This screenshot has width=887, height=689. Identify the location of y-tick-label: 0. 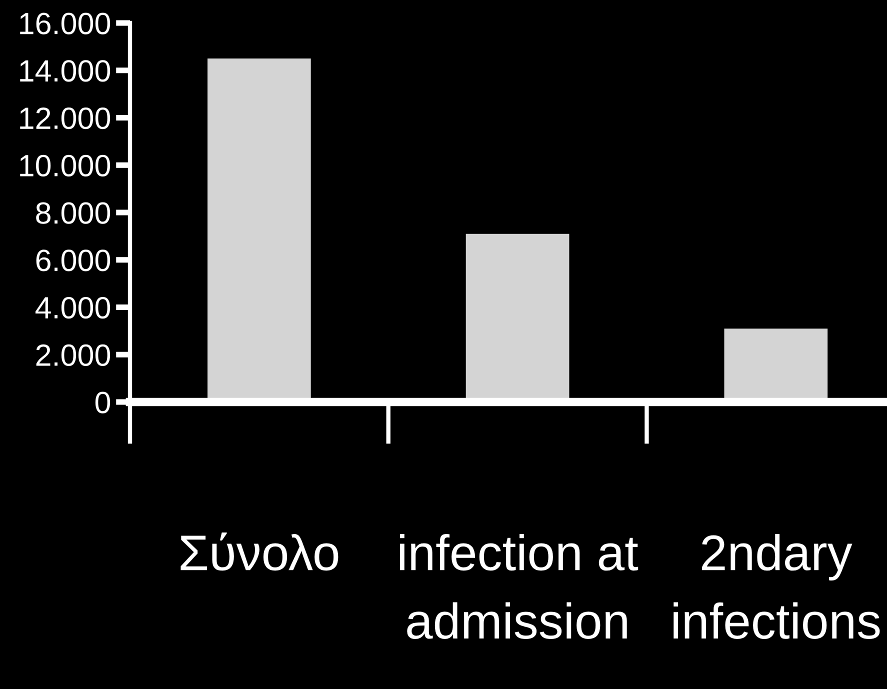
(102, 403).